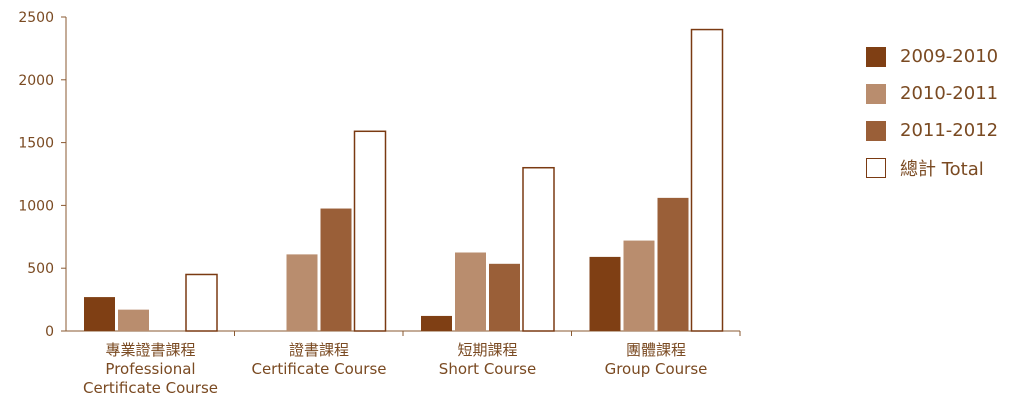 Image resolution: width=1017 pixels, height=395 pixels. I want to click on y-tick-label: 2000, so click(36, 81).